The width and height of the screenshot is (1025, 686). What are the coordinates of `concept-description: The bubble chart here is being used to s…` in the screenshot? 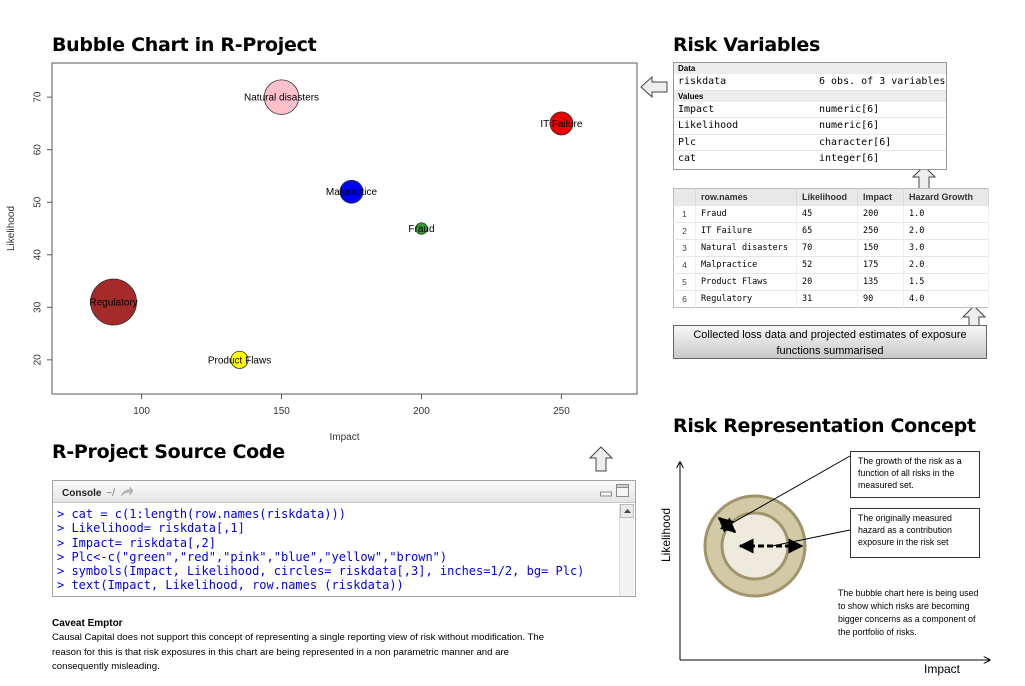 It's located at (908, 612).